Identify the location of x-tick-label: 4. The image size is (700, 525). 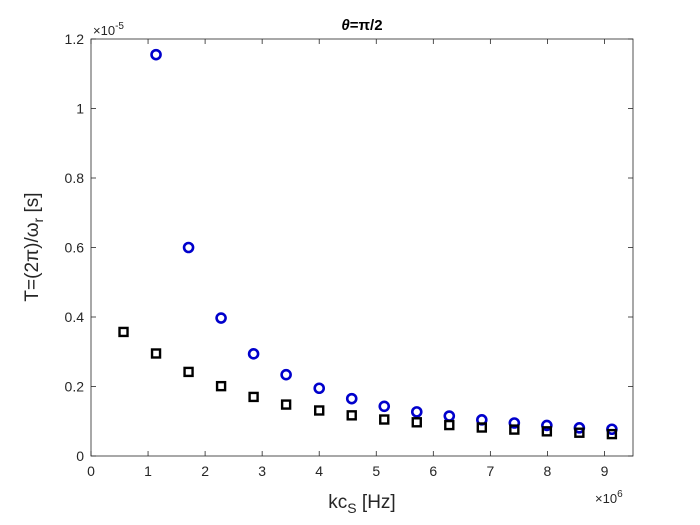
(319, 471).